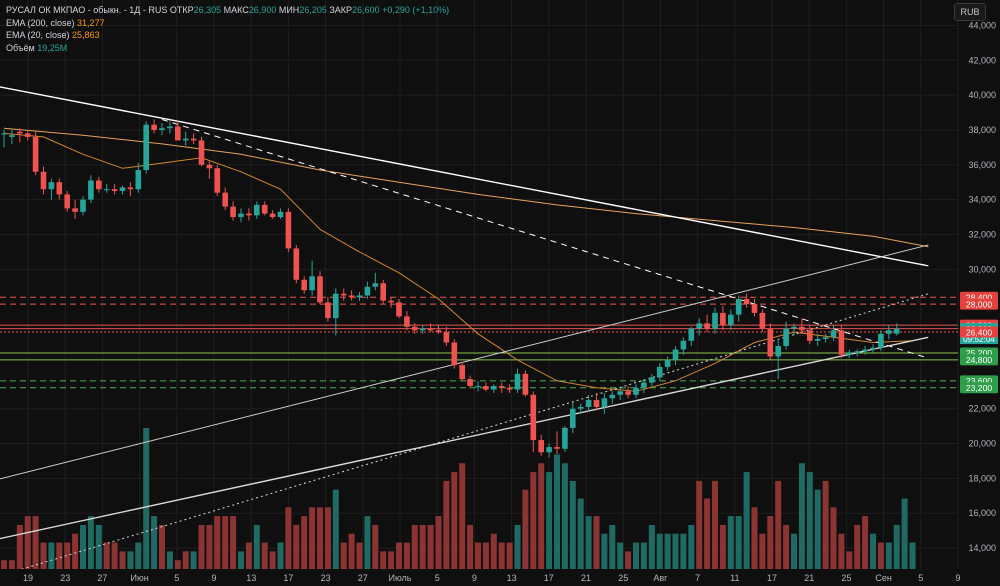 This screenshot has width=1000, height=586. What do you see at coordinates (87, 10) in the screenshot?
I see `symbol-label: РУСАЛ ОК МКПАО - обыкн. - 1Д - RUS` at bounding box center [87, 10].